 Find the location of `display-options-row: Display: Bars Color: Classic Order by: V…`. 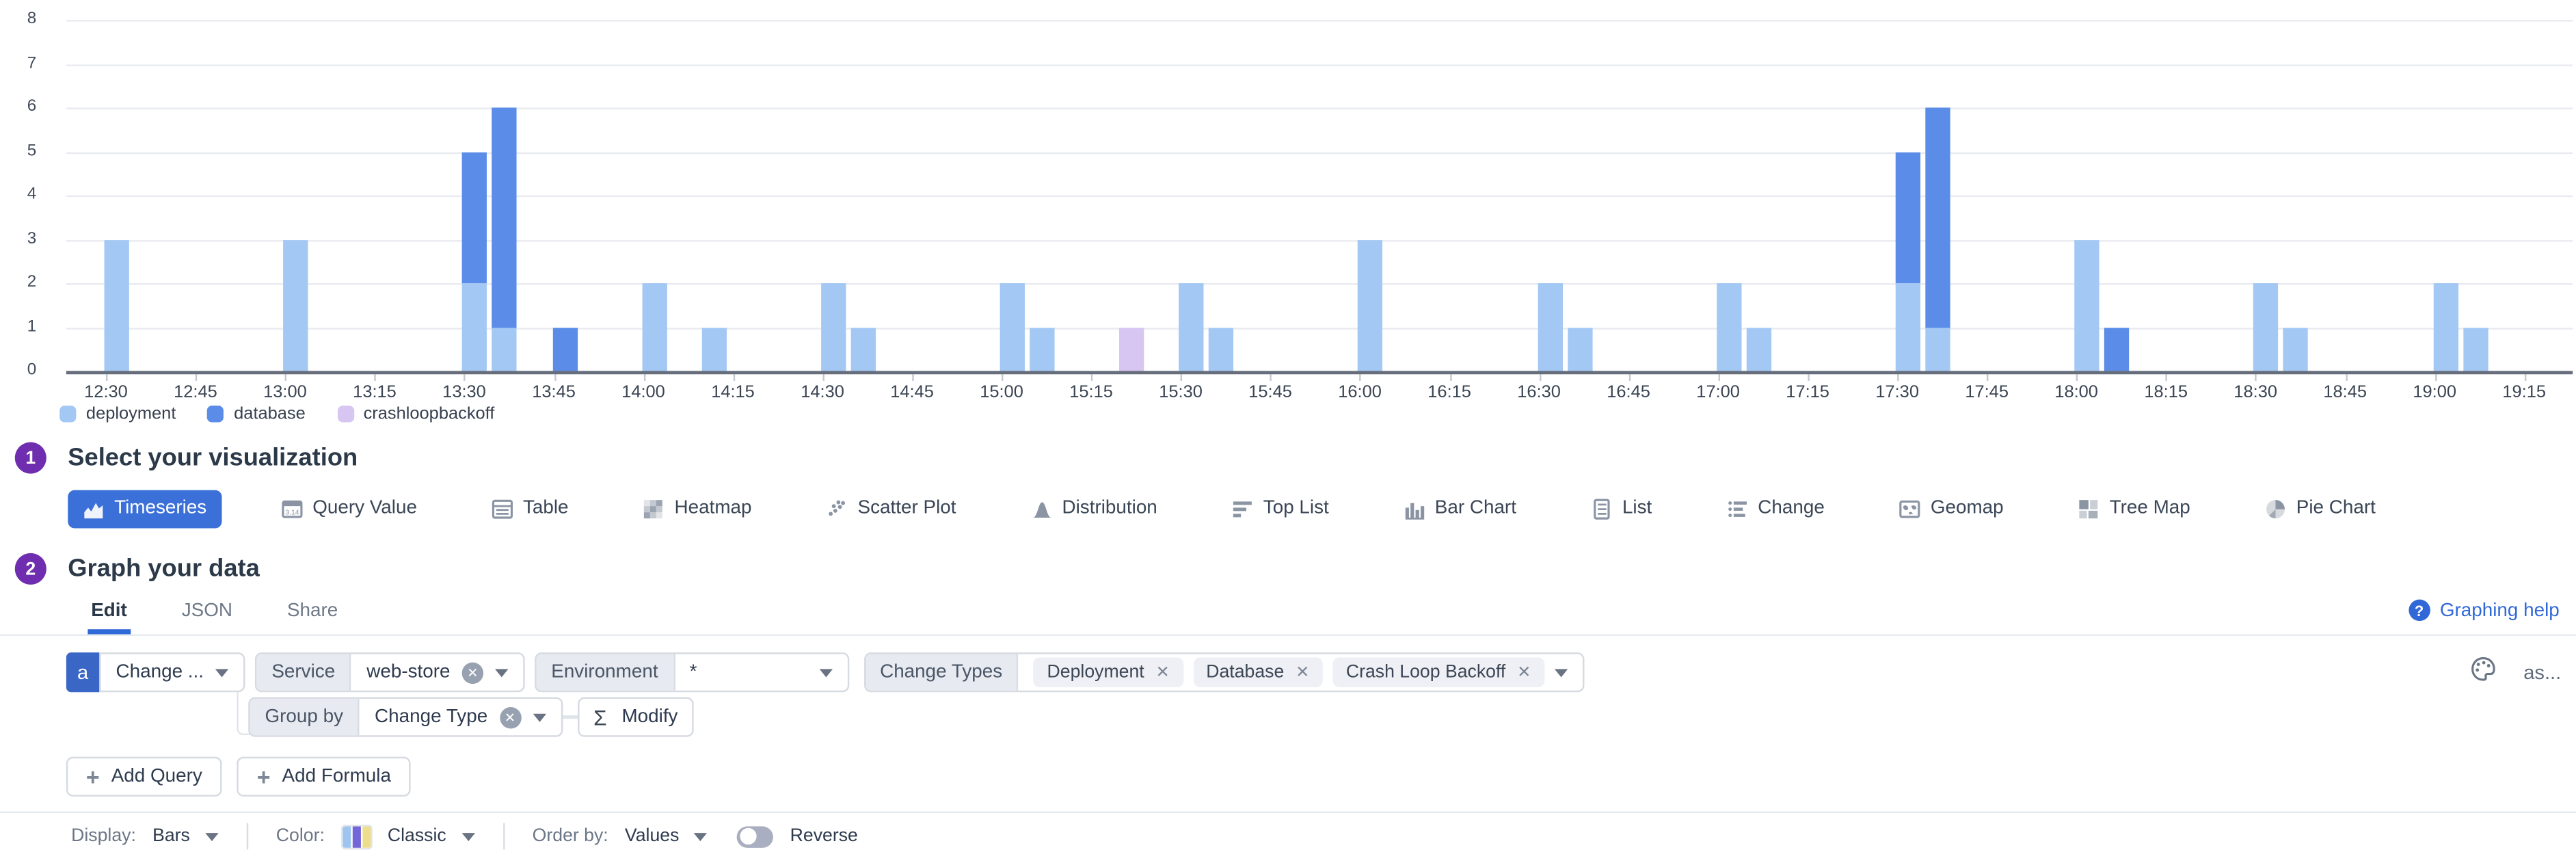

display-options-row: Display: Bars Color: Classic Order by: V… is located at coordinates (1323, 836).